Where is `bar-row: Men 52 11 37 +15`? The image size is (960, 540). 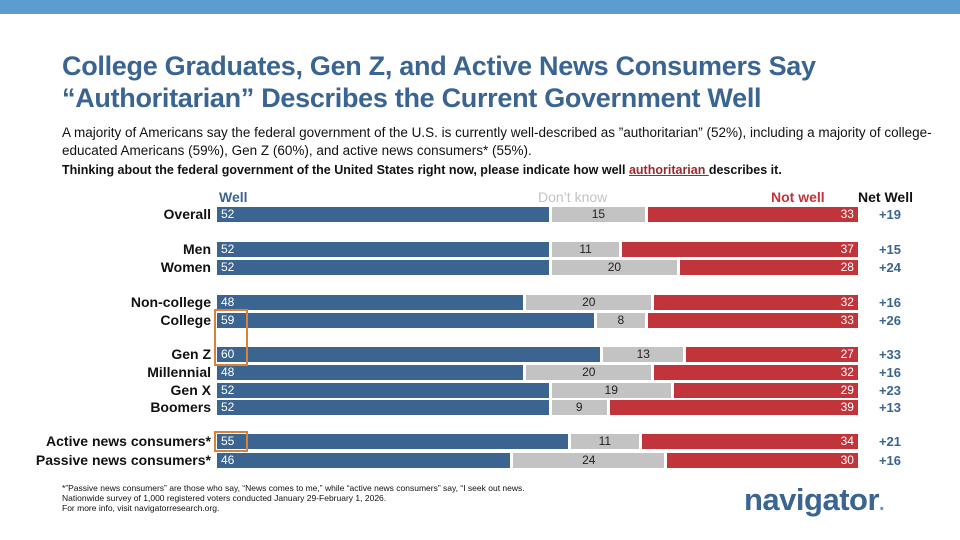 bar-row: Men 52 11 37 +15 is located at coordinates (480, 249).